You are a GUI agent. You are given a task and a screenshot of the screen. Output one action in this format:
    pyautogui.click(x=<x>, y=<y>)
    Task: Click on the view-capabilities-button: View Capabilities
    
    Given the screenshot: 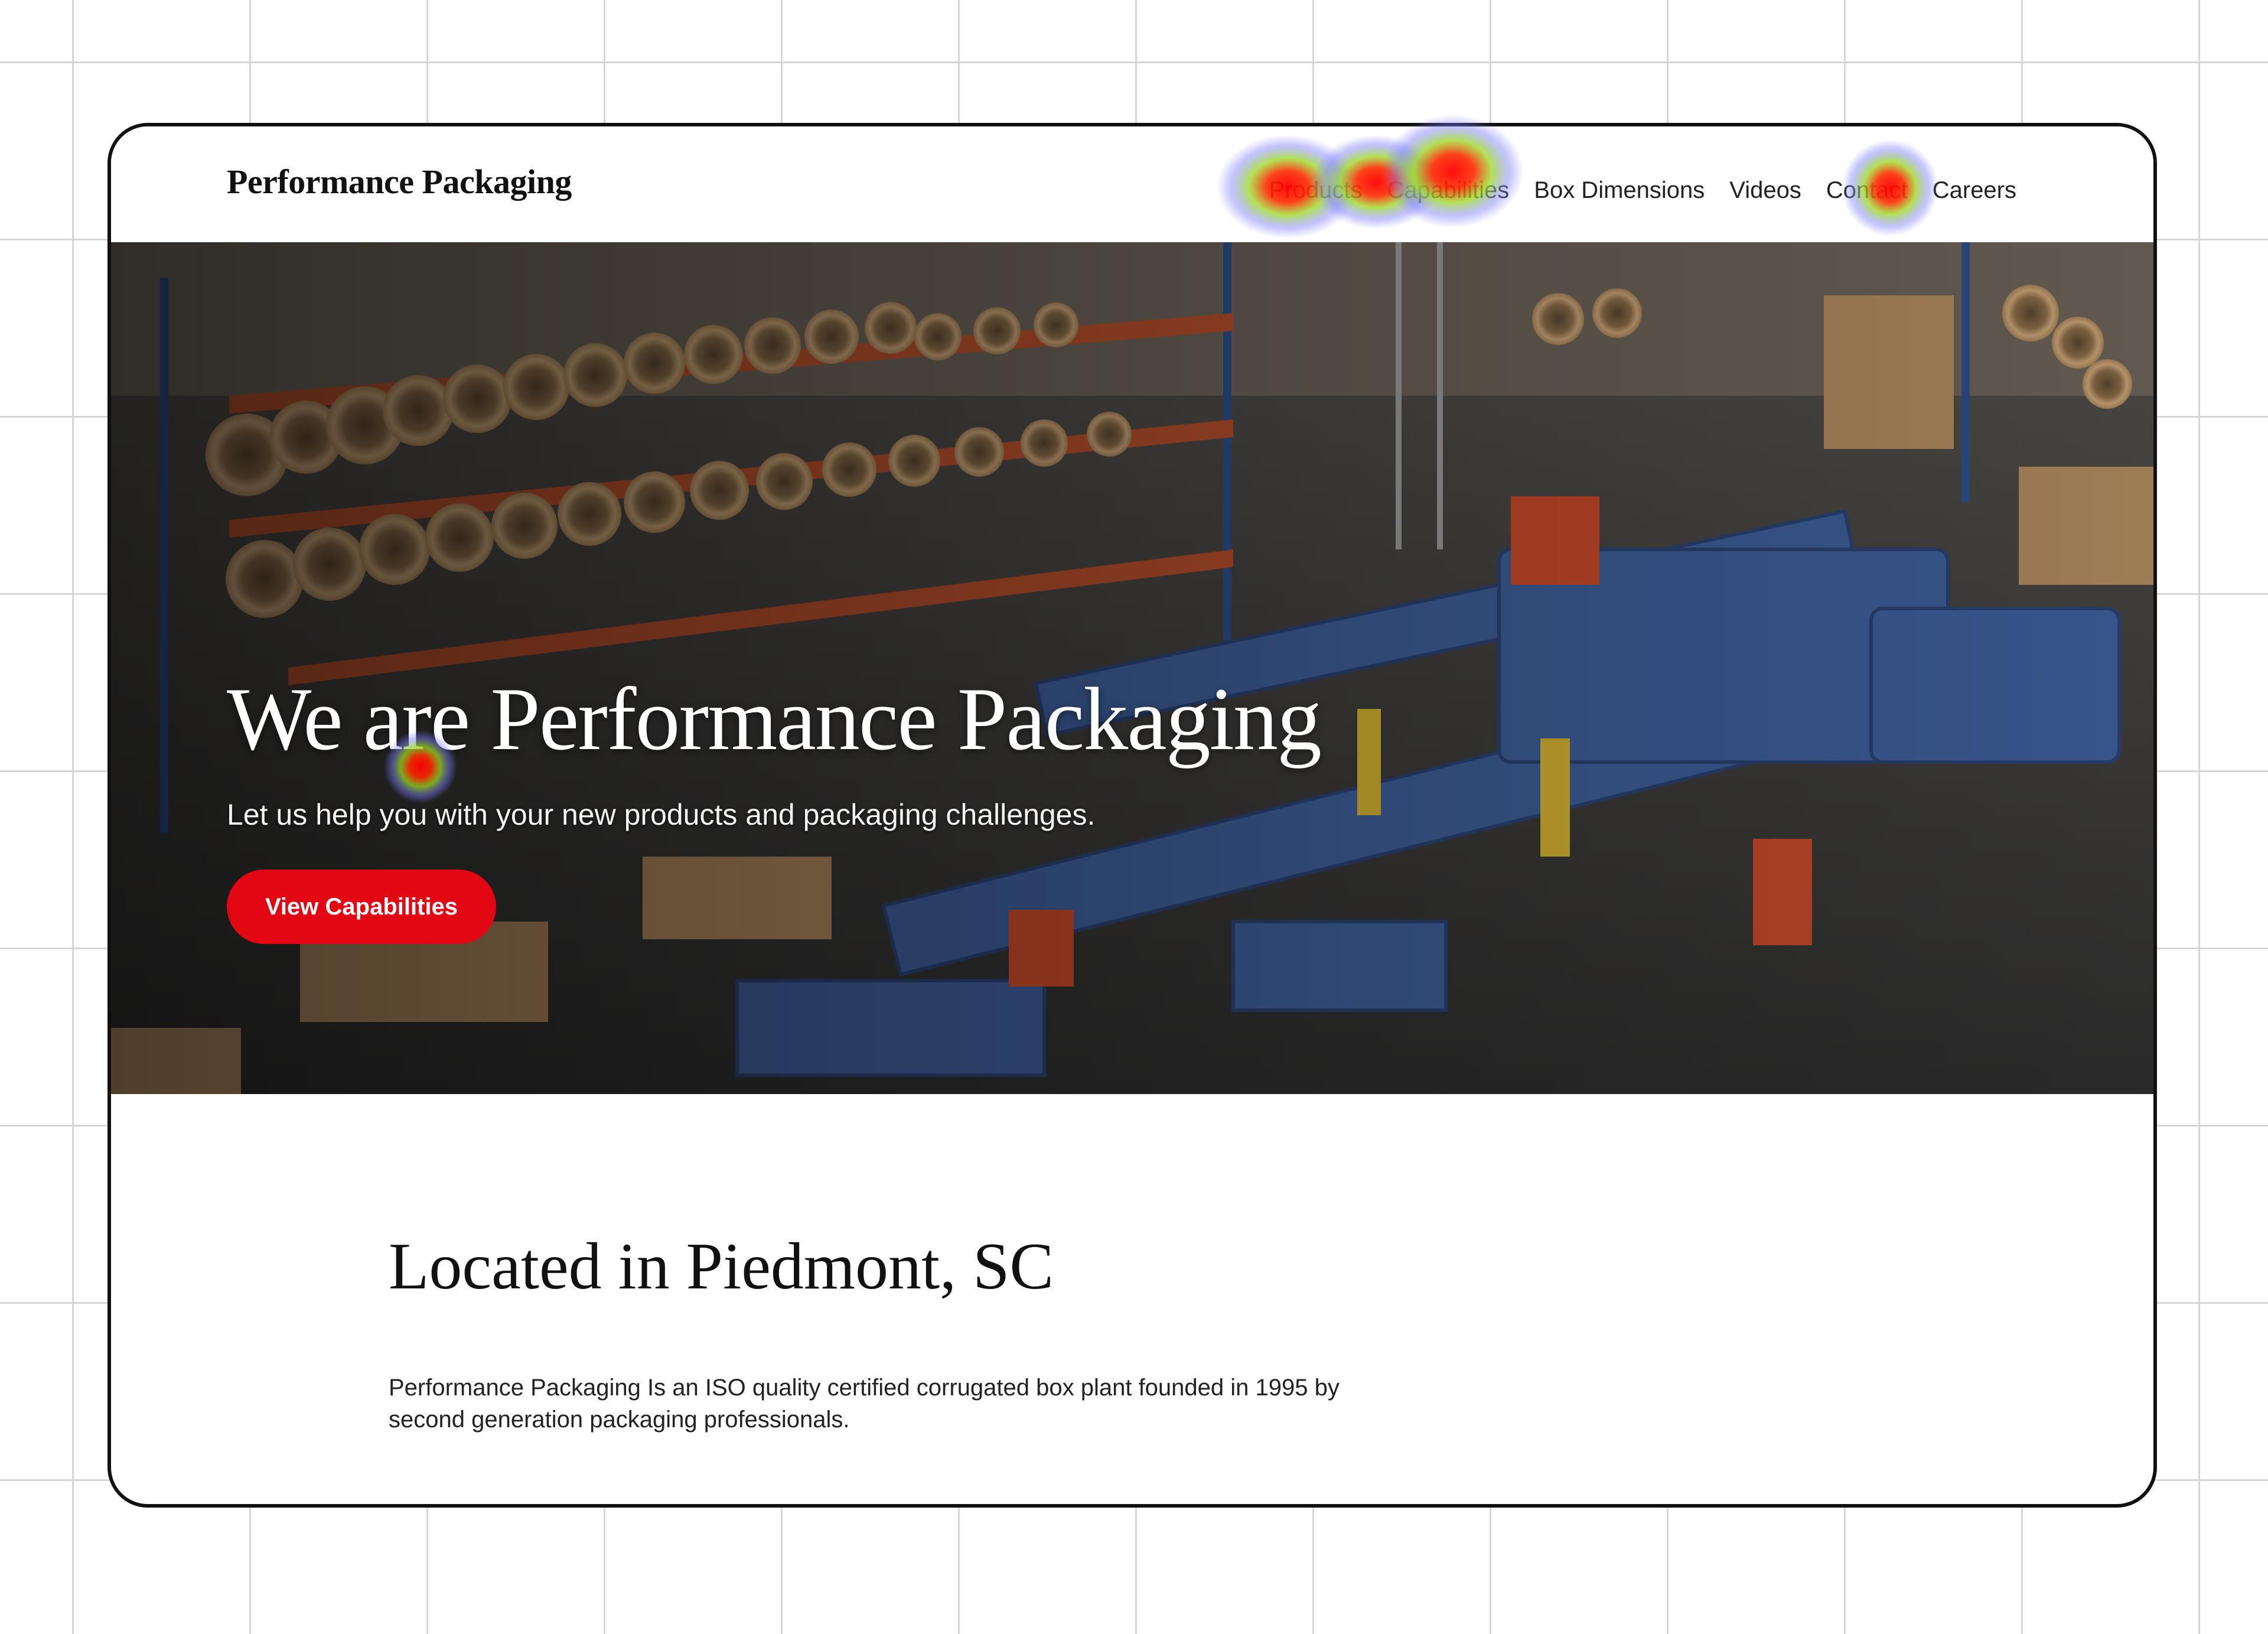 What is the action you would take?
    pyautogui.click(x=361, y=907)
    